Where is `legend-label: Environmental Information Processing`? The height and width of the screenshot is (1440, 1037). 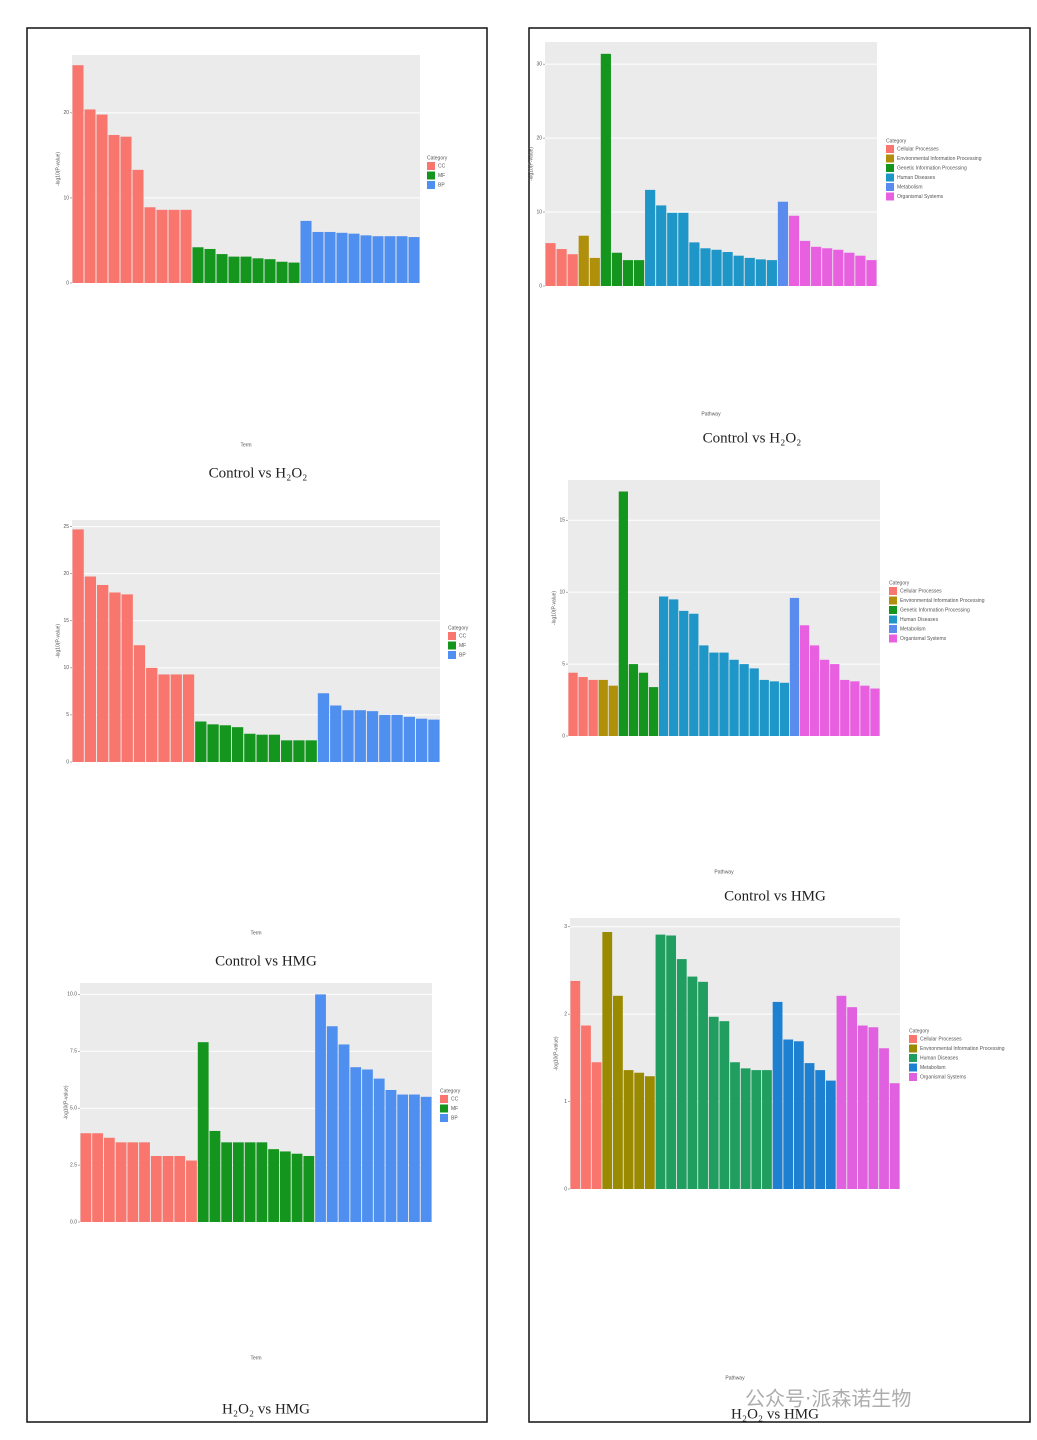
legend-label: Environmental Information Processing is located at coordinates (962, 1049).